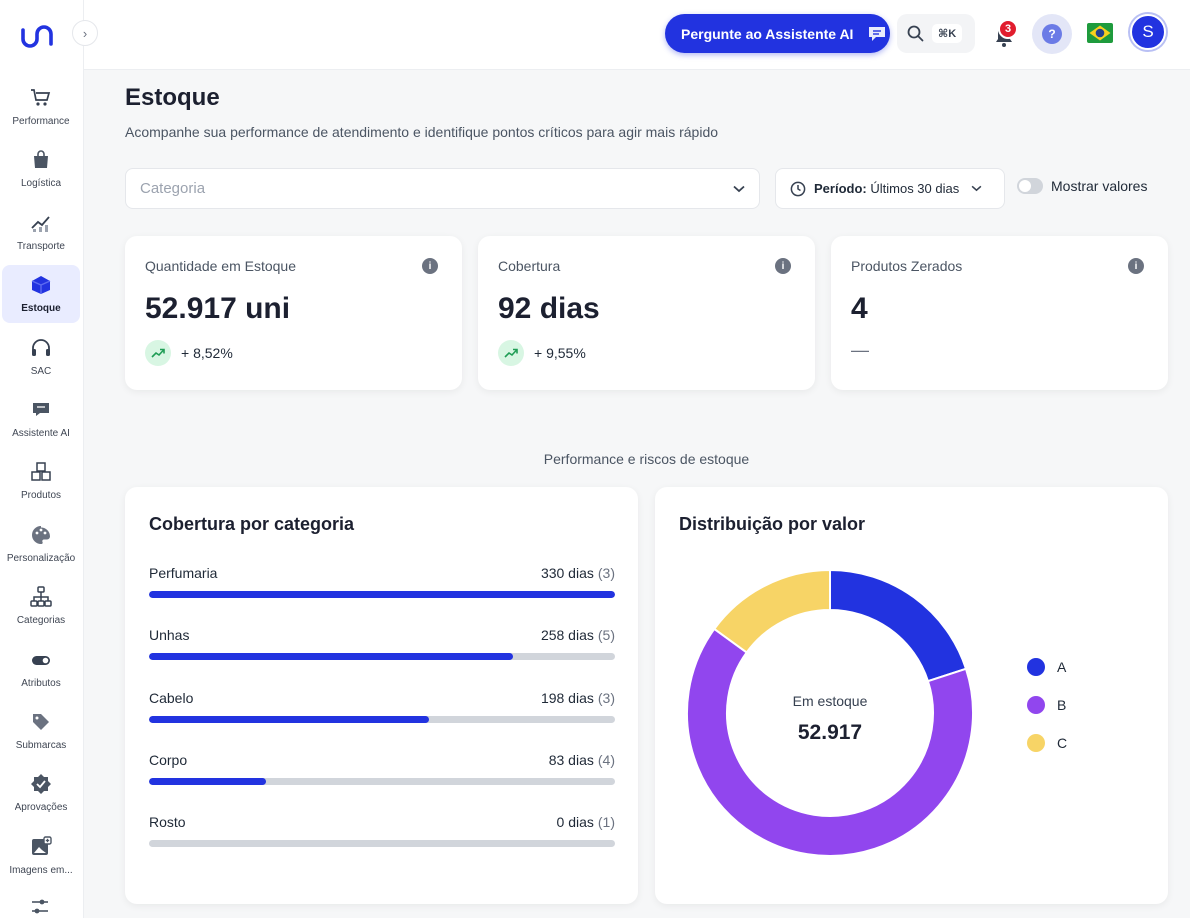 This screenshot has height=918, width=1190. Describe the element at coordinates (41, 98) in the screenshot. I see `cart-icon` at that location.